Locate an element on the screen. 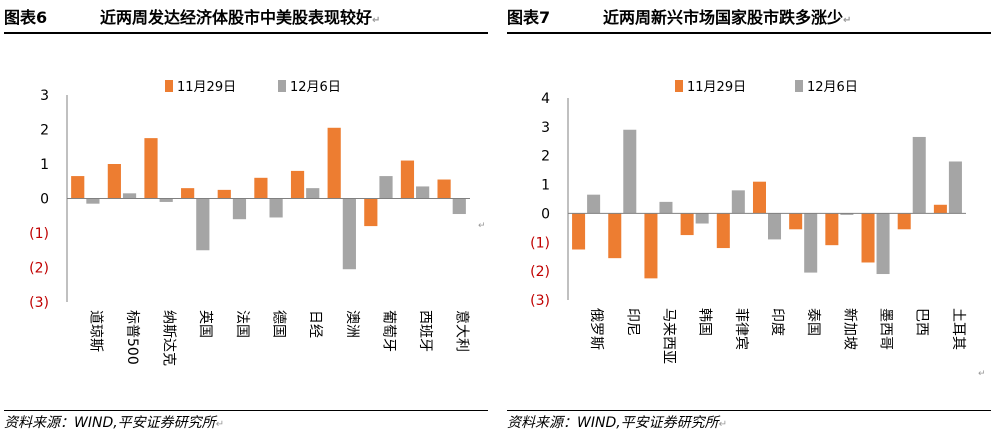 This screenshot has width=997, height=437. figure-number: 图表7 is located at coordinates (529, 17).